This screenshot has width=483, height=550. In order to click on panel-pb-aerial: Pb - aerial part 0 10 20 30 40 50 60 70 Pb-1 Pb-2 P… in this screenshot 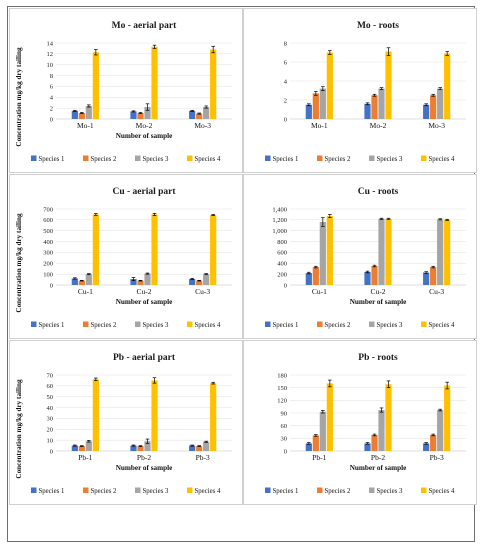, I will do `click(126, 422)`.